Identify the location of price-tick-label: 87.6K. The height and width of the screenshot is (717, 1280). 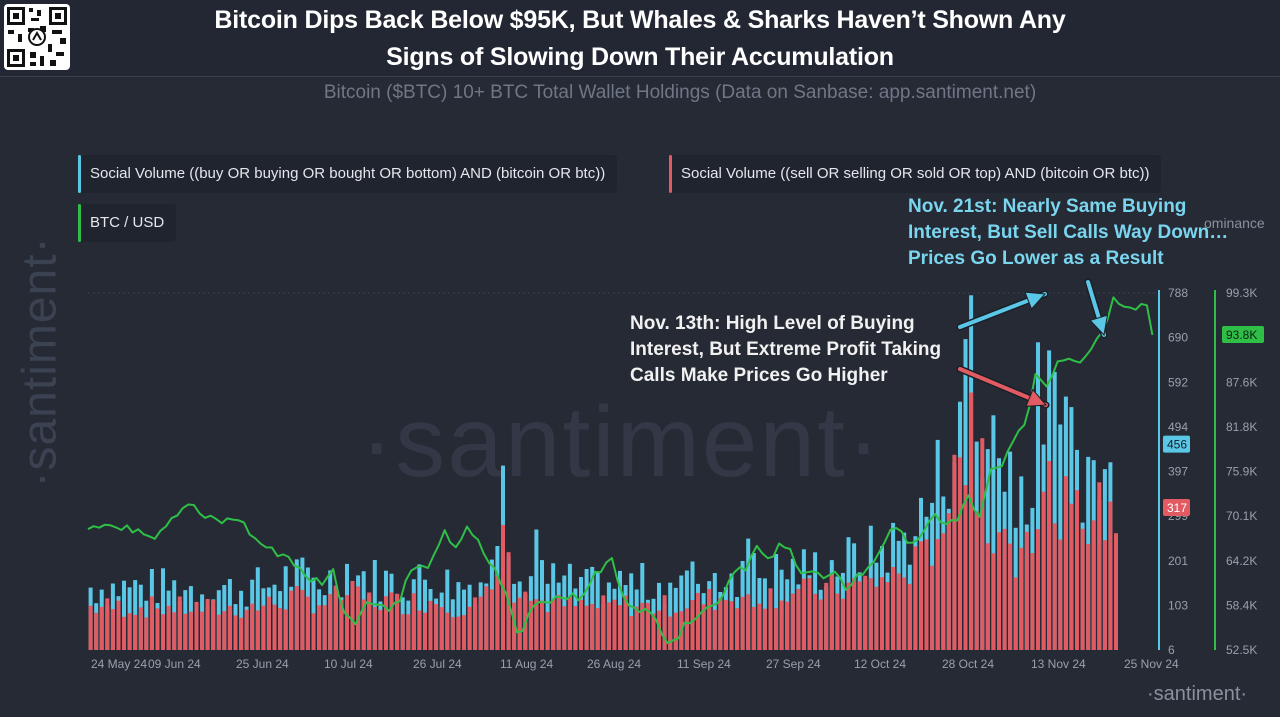
(1241, 382).